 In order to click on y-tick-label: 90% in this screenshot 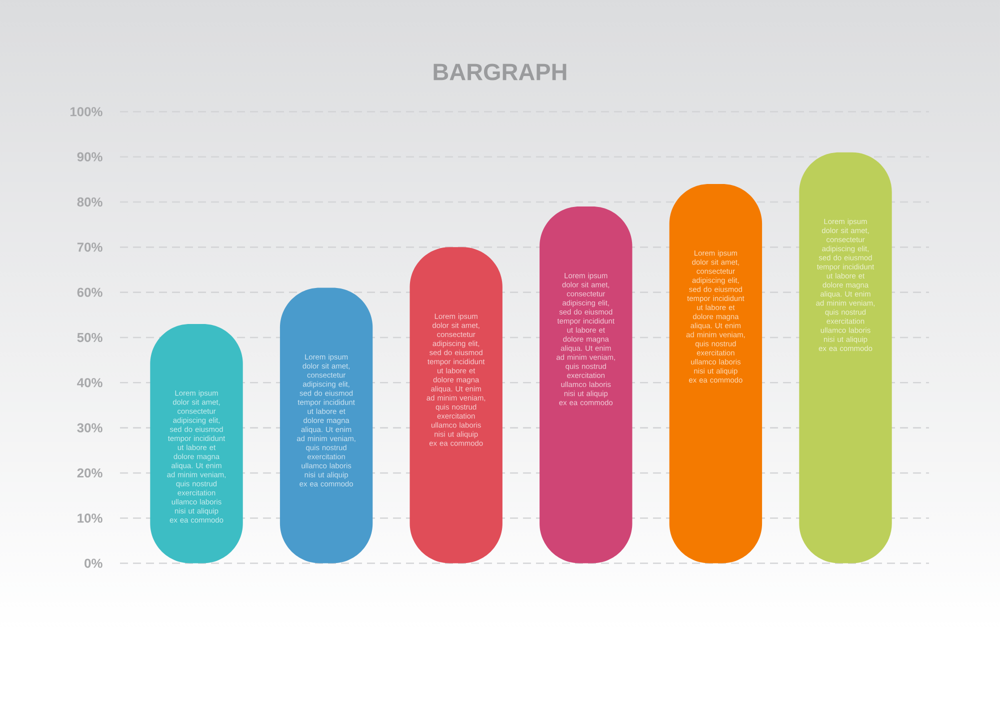, I will do `click(89, 157)`.